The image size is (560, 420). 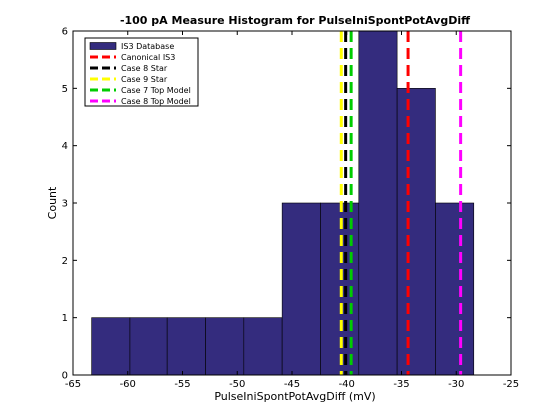 I want to click on x-tick-label: -65, so click(x=73, y=384).